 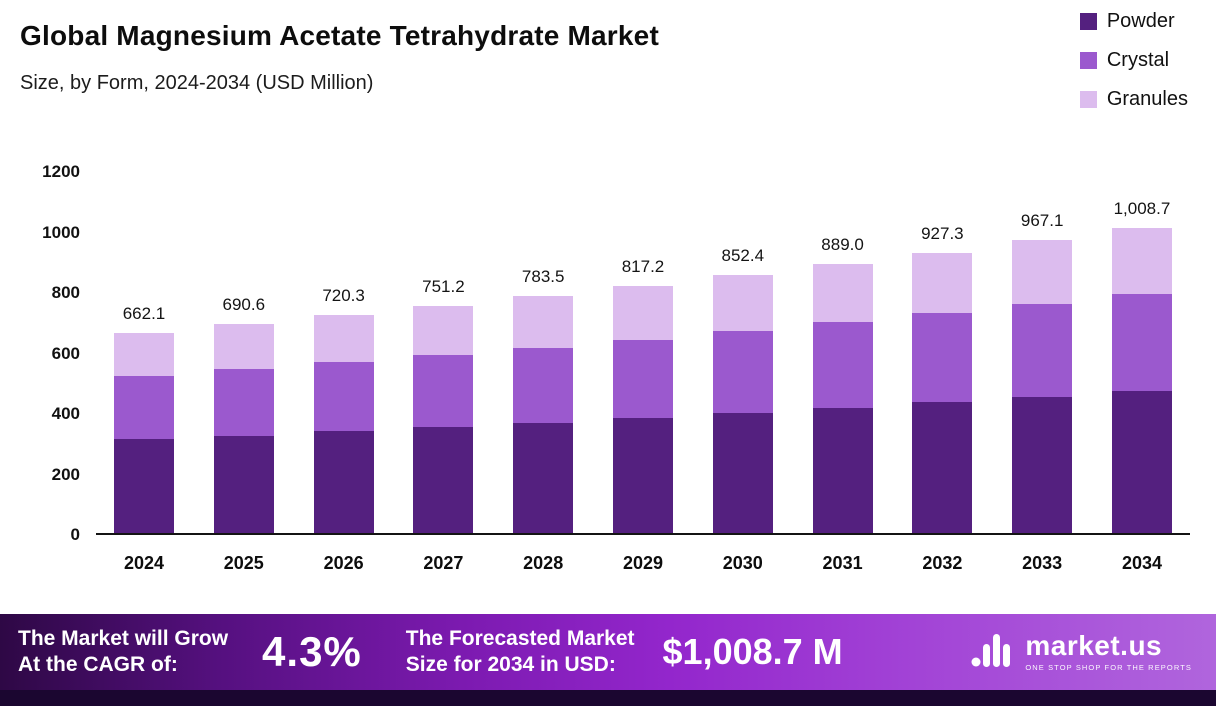 What do you see at coordinates (443, 563) in the screenshot?
I see `x-tick-label: 2027` at bounding box center [443, 563].